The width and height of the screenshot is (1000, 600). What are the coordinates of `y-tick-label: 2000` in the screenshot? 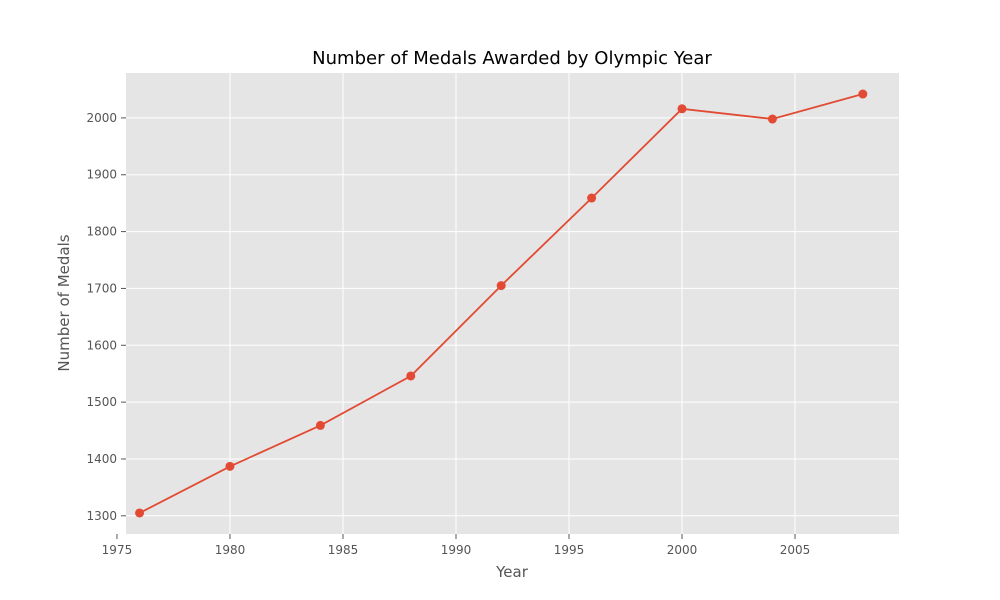 It's located at (101, 118).